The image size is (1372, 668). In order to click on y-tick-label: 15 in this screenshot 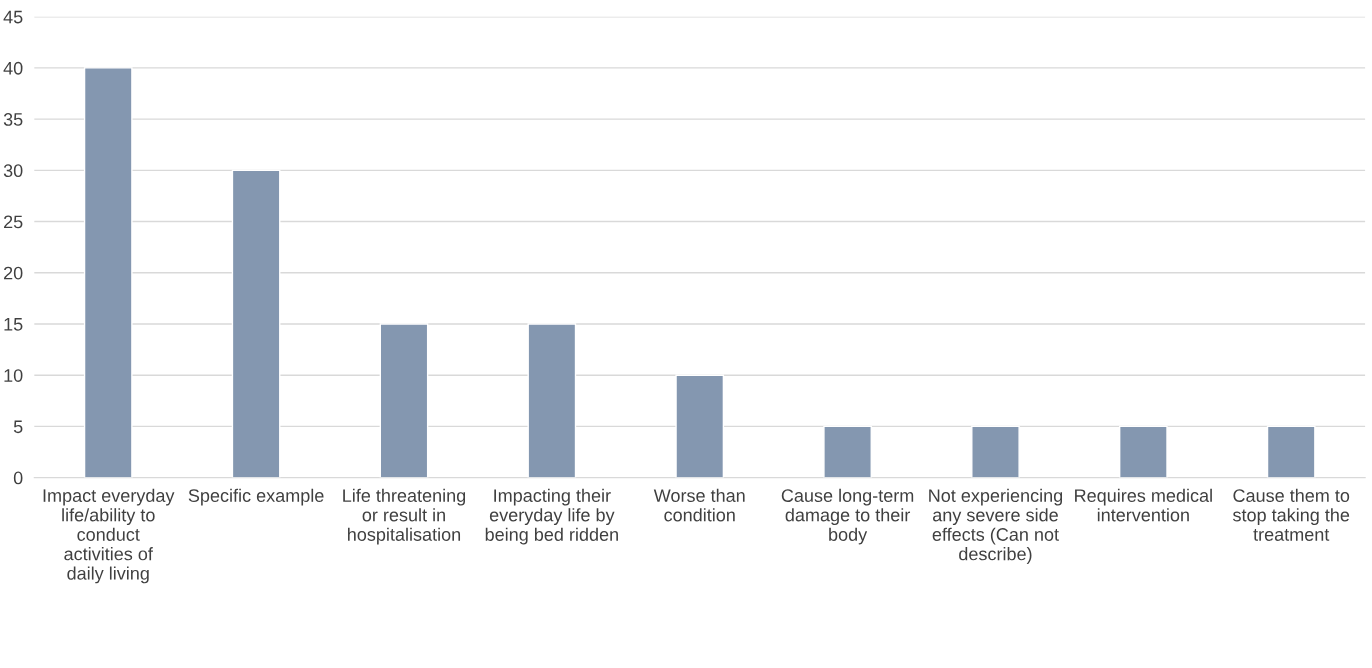, I will do `click(13, 324)`.